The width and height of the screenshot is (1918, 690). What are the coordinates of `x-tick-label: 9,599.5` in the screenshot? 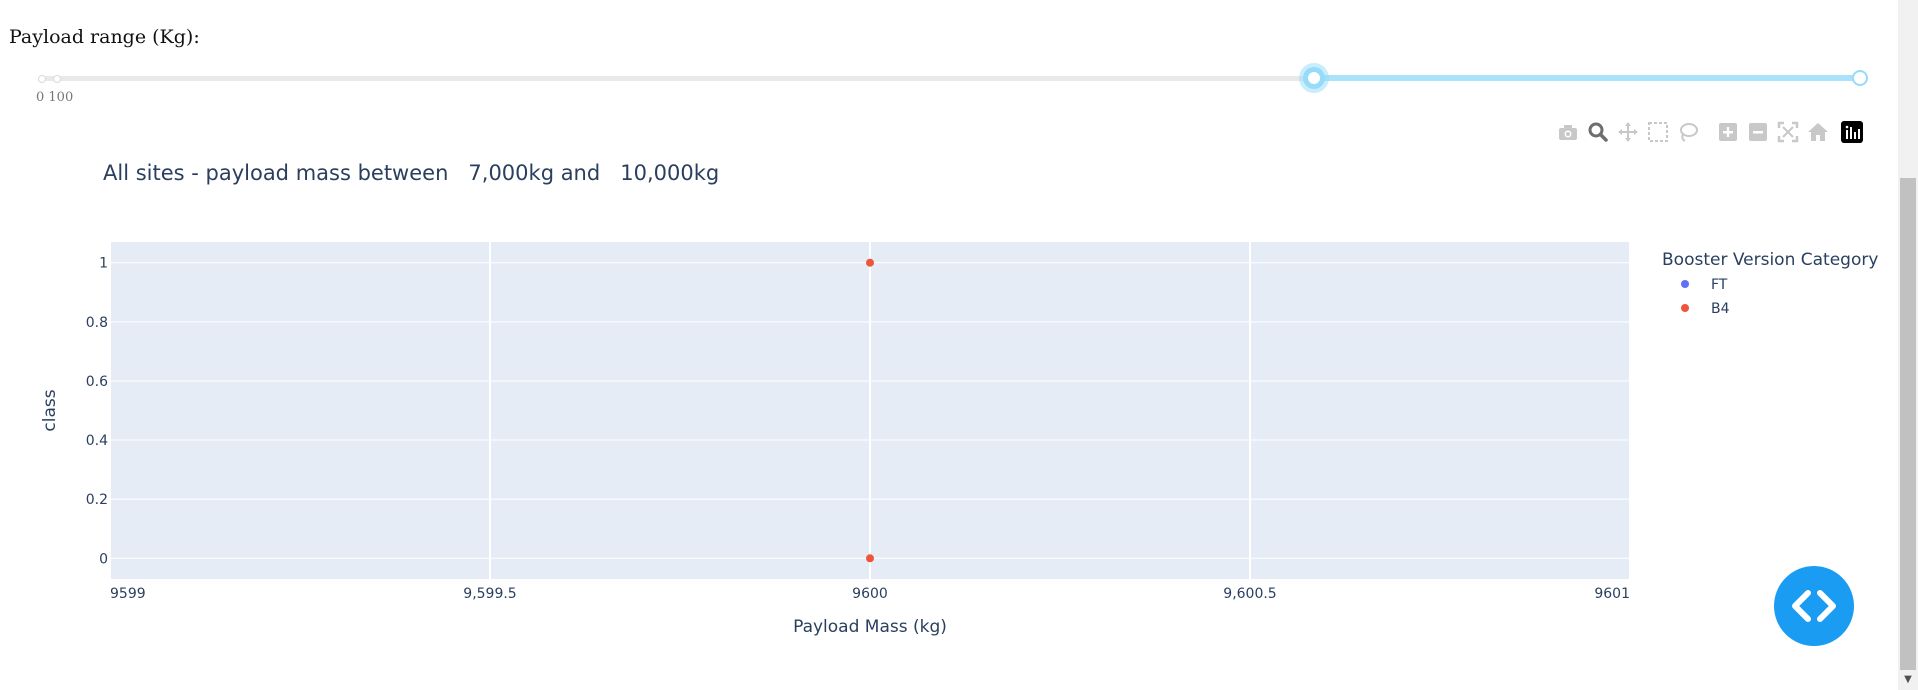 It's located at (489, 594).